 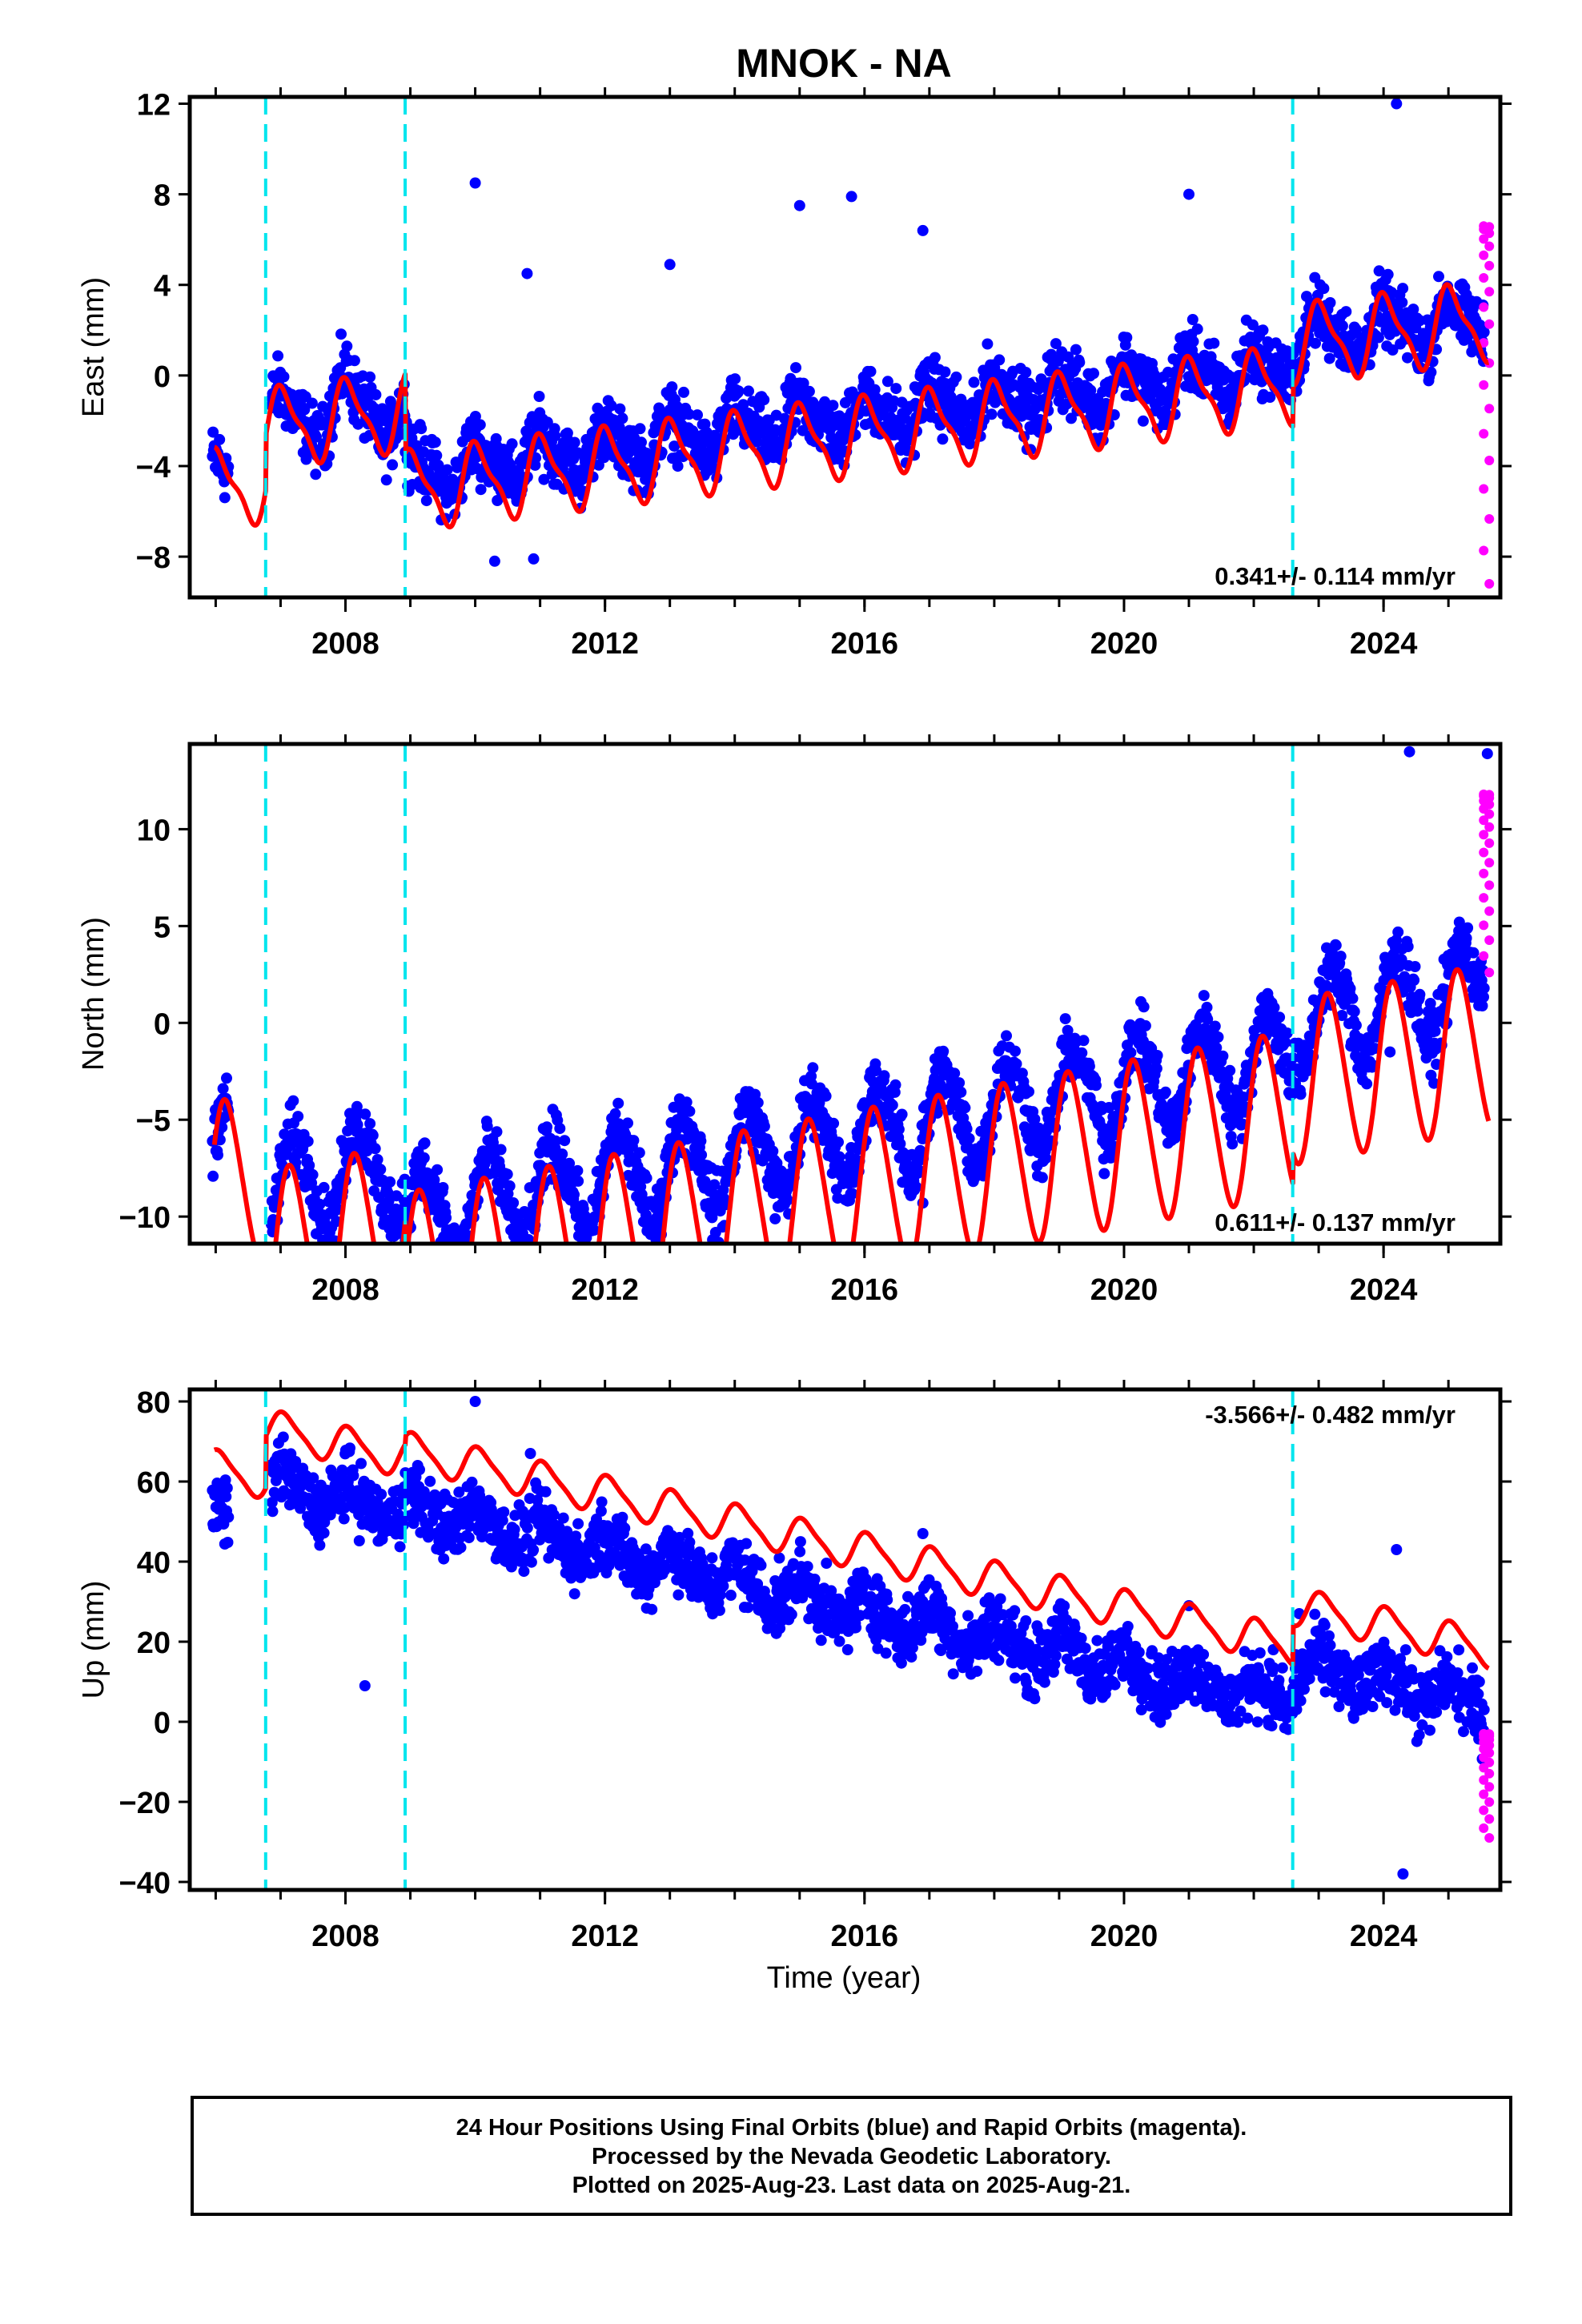 What do you see at coordinates (345, 644) in the screenshot?
I see `x-tick-label: 2008` at bounding box center [345, 644].